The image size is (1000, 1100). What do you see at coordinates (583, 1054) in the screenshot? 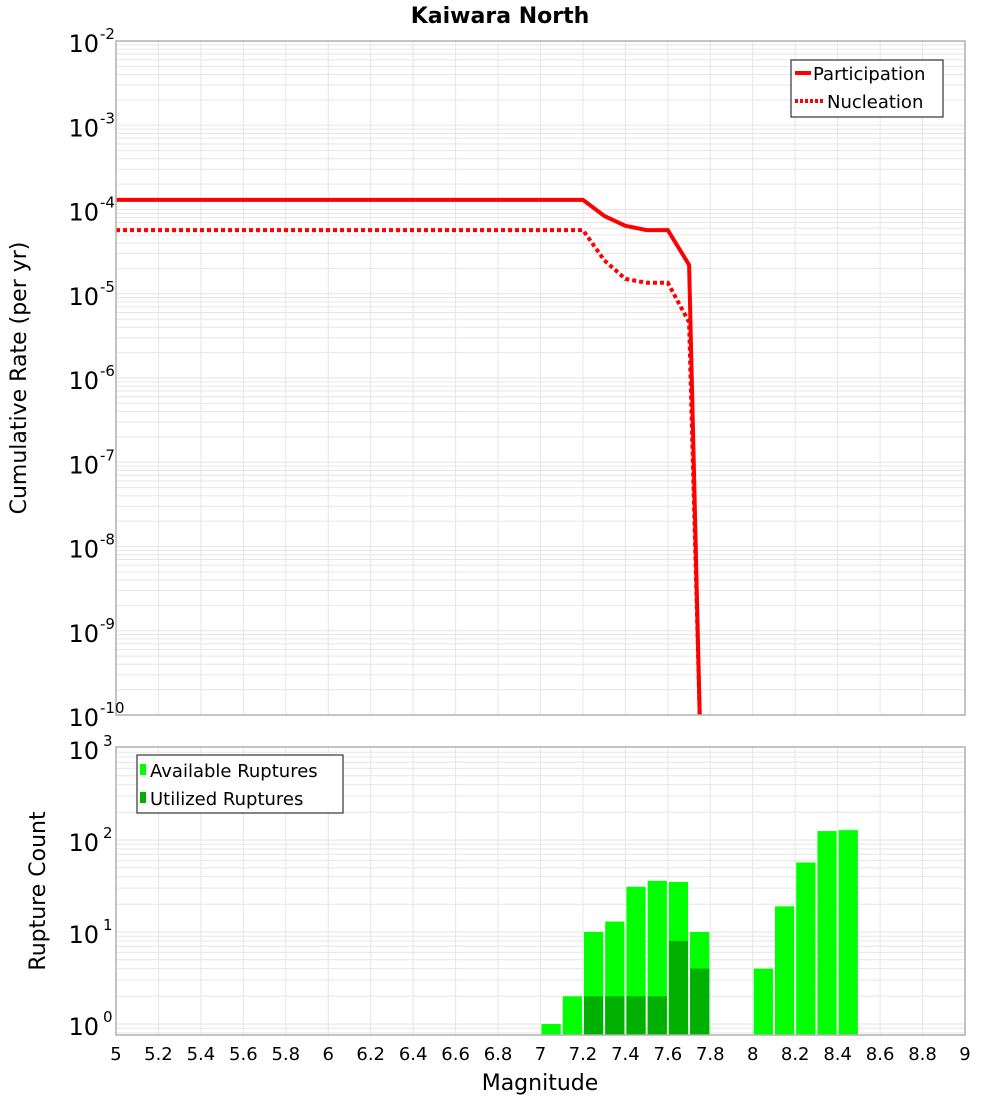
I see `svg-text: 7.2` at bounding box center [583, 1054].